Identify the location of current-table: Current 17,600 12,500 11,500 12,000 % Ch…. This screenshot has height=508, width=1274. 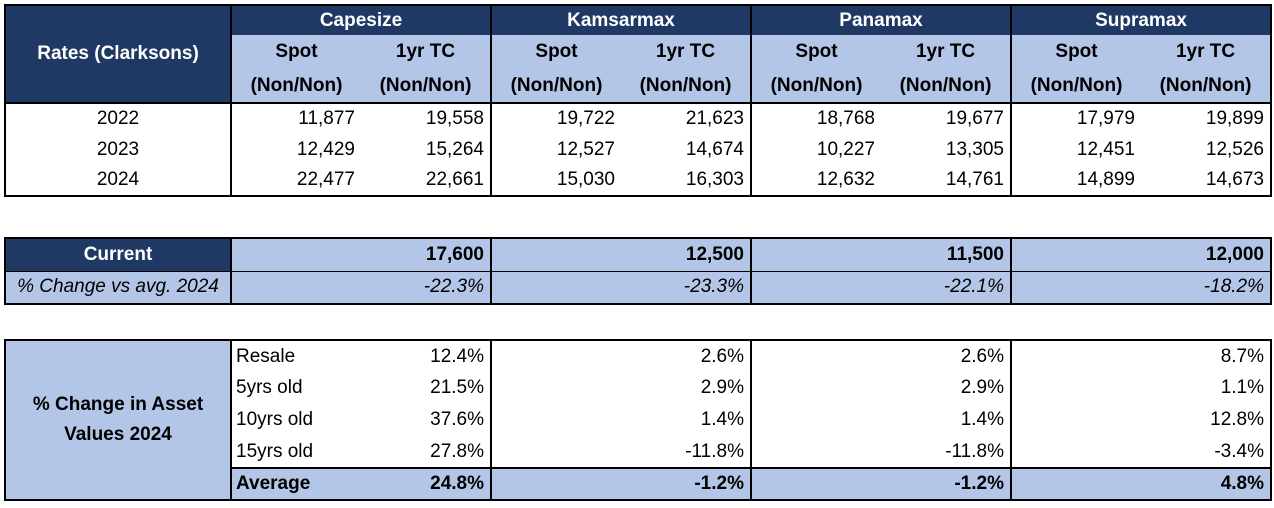
(638, 271).